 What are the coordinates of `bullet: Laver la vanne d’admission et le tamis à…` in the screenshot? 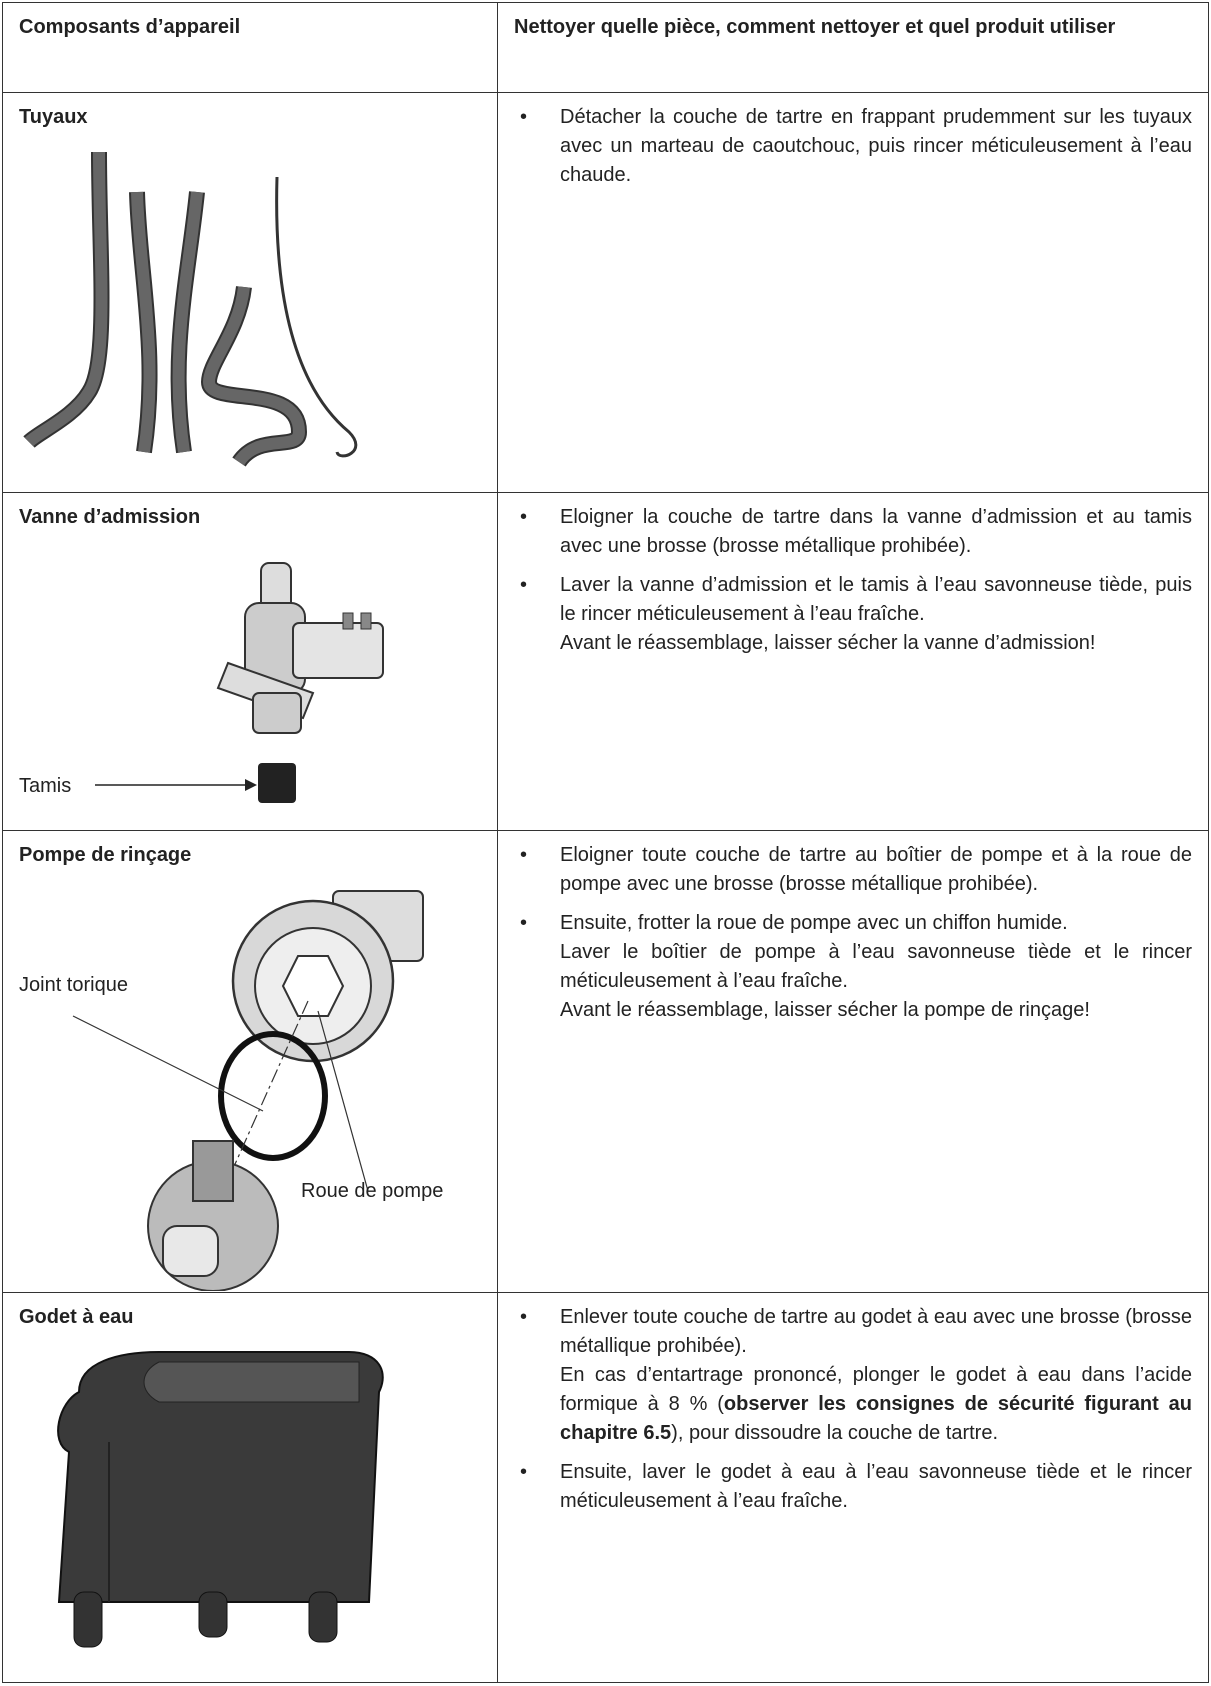 It's located at (853, 614).